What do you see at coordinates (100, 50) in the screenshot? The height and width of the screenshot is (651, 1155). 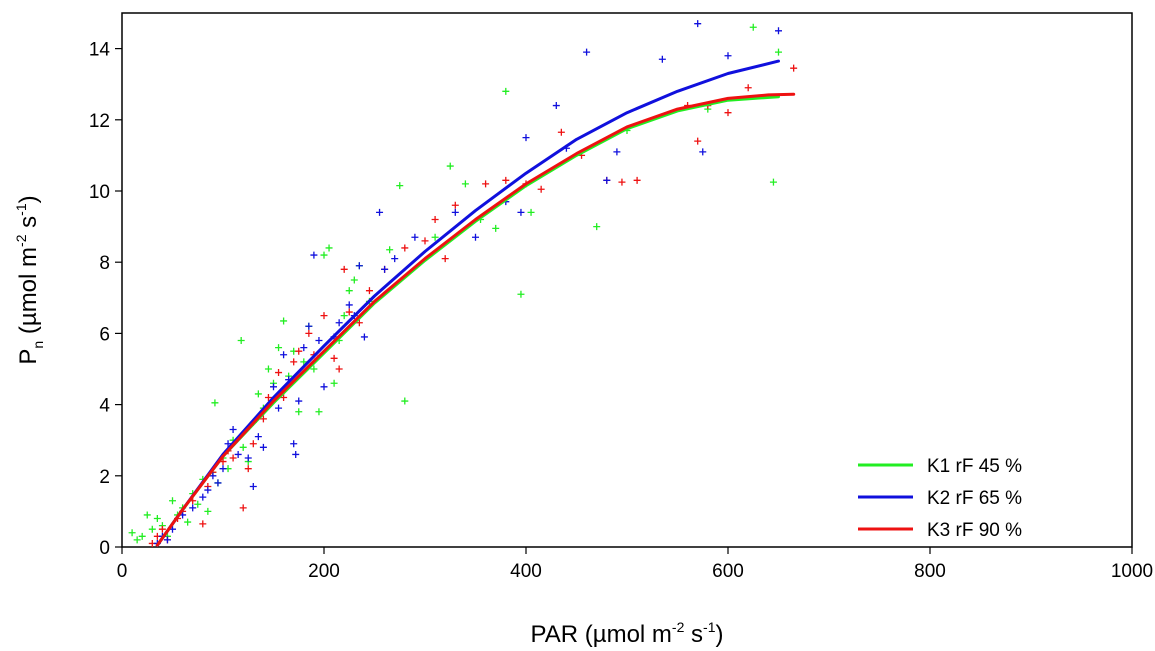 I see `y-tick-label: 14` at bounding box center [100, 50].